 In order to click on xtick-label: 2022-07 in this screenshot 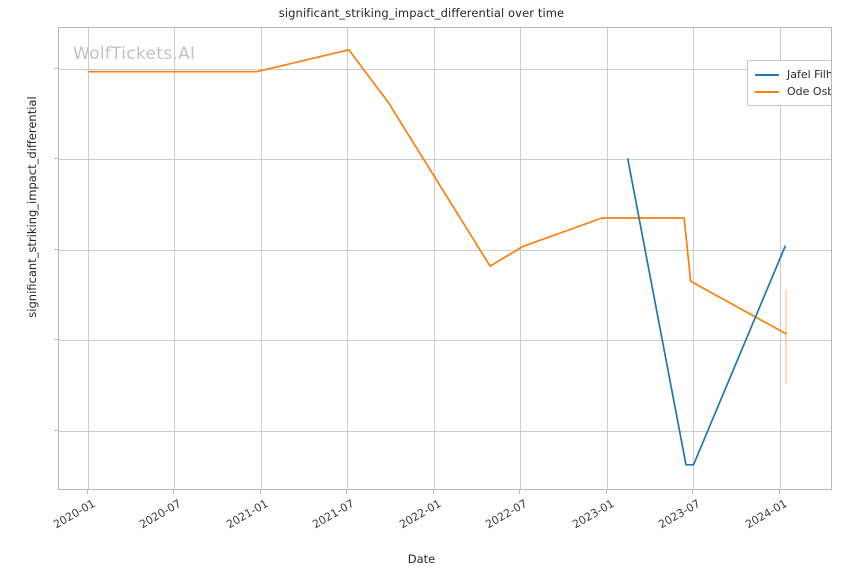, I will do `click(506, 514)`.